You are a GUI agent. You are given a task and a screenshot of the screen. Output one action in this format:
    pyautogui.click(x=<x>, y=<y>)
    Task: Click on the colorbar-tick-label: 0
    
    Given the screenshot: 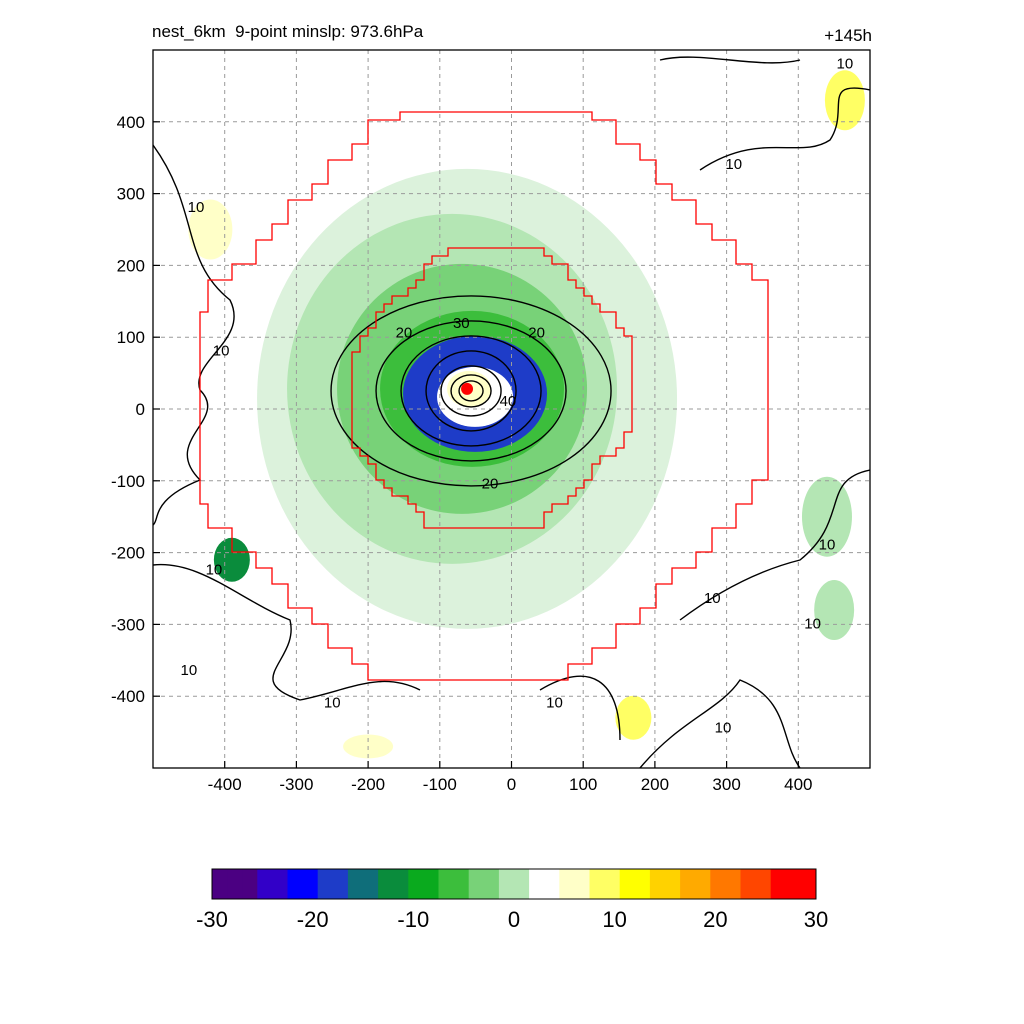 What is the action you would take?
    pyautogui.click(x=514, y=919)
    